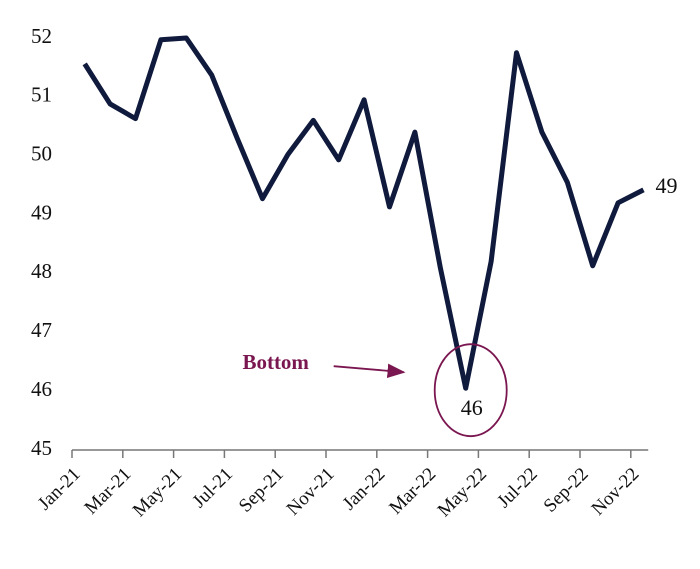 Image resolution: width=700 pixels, height=569 pixels. I want to click on x-tick-label: Mar-21, so click(108, 491).